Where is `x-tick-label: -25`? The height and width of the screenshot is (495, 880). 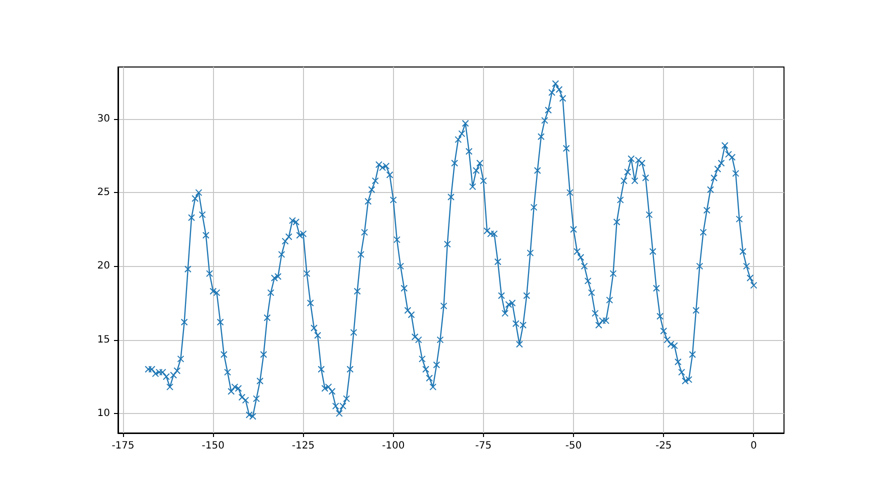
x-tick-label: -25 is located at coordinates (663, 446).